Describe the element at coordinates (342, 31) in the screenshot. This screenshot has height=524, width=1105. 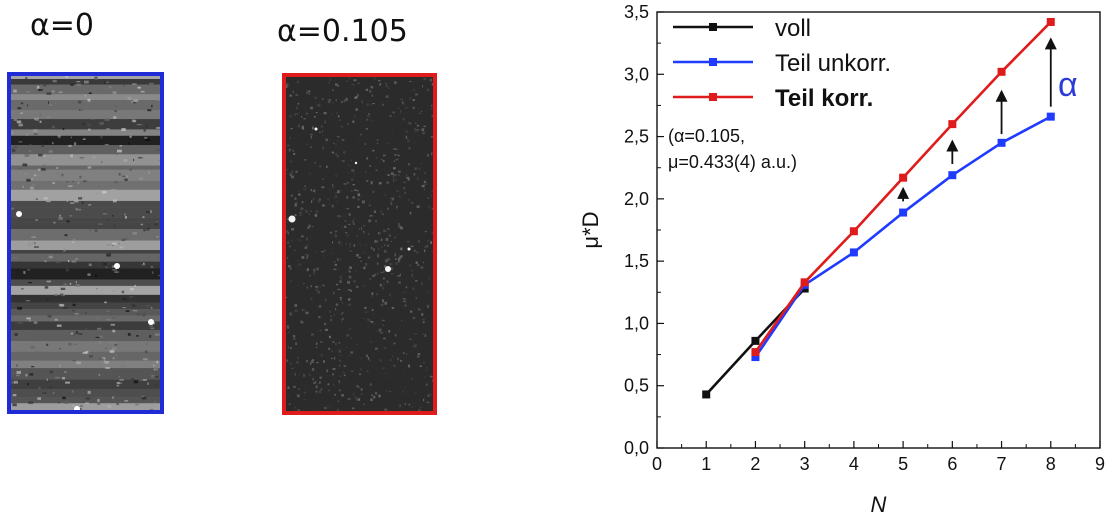
I see `right-image-label: α=0.105` at that location.